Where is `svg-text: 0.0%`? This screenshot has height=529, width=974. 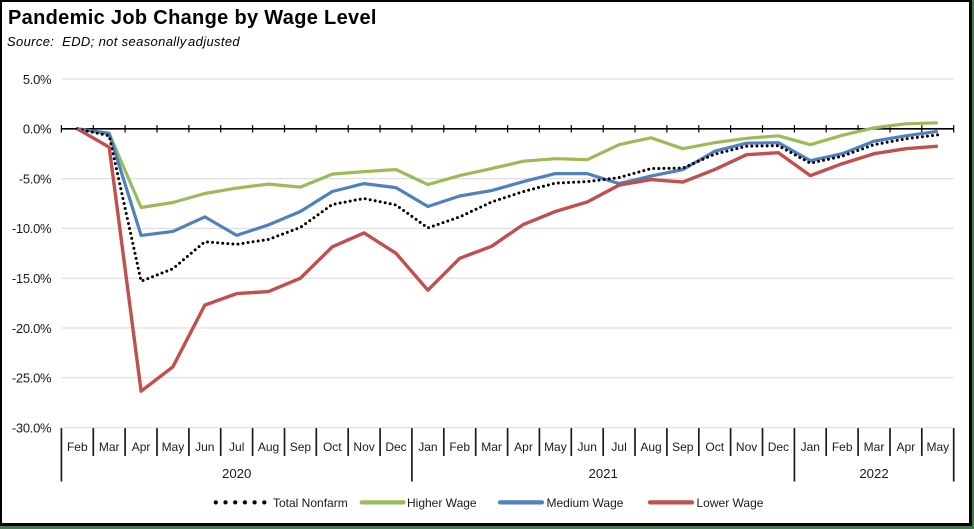
svg-text: 0.0% is located at coordinates (37, 129).